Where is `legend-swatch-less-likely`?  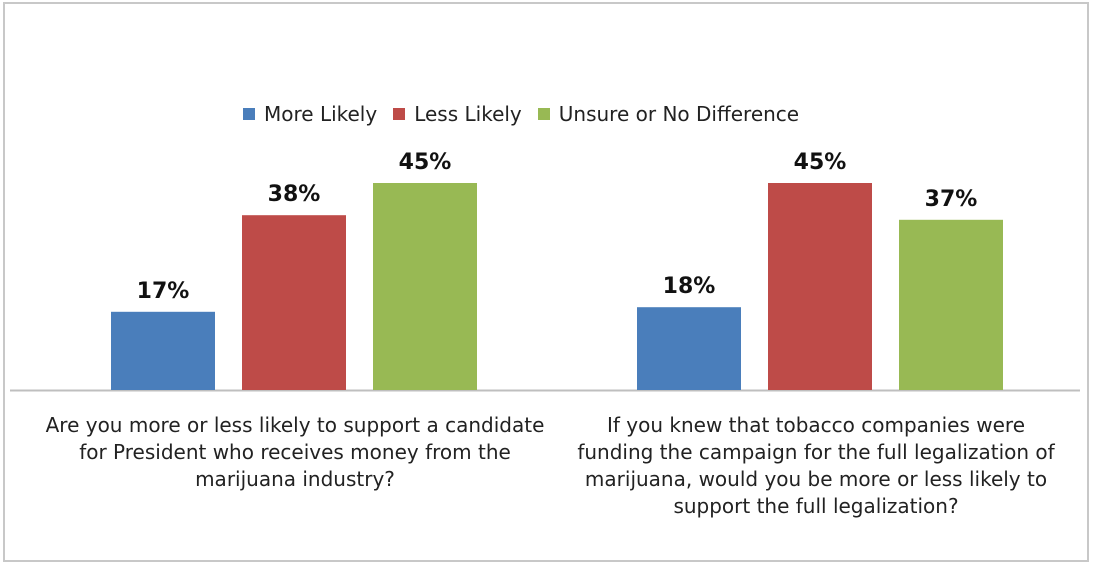
legend-swatch-less-likely is located at coordinates (399, 114).